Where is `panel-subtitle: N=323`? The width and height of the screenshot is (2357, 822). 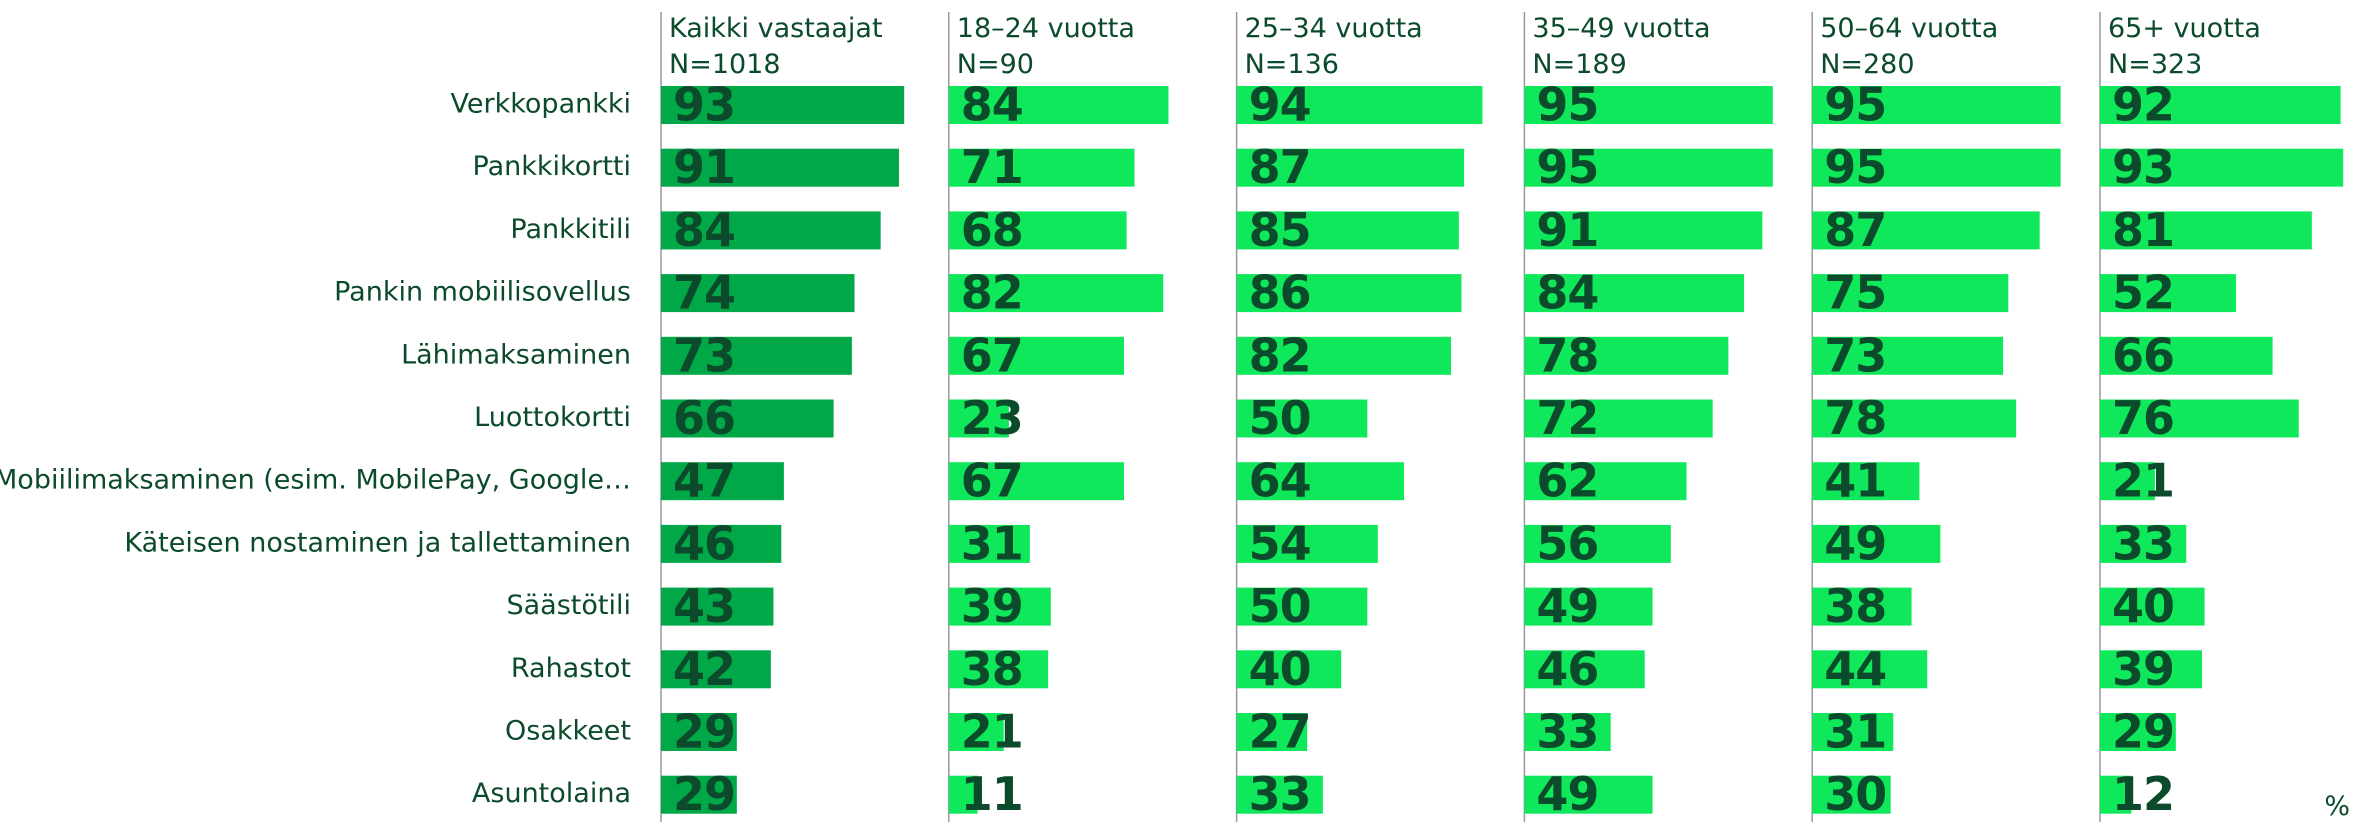
panel-subtitle: N=323 is located at coordinates (2155, 64).